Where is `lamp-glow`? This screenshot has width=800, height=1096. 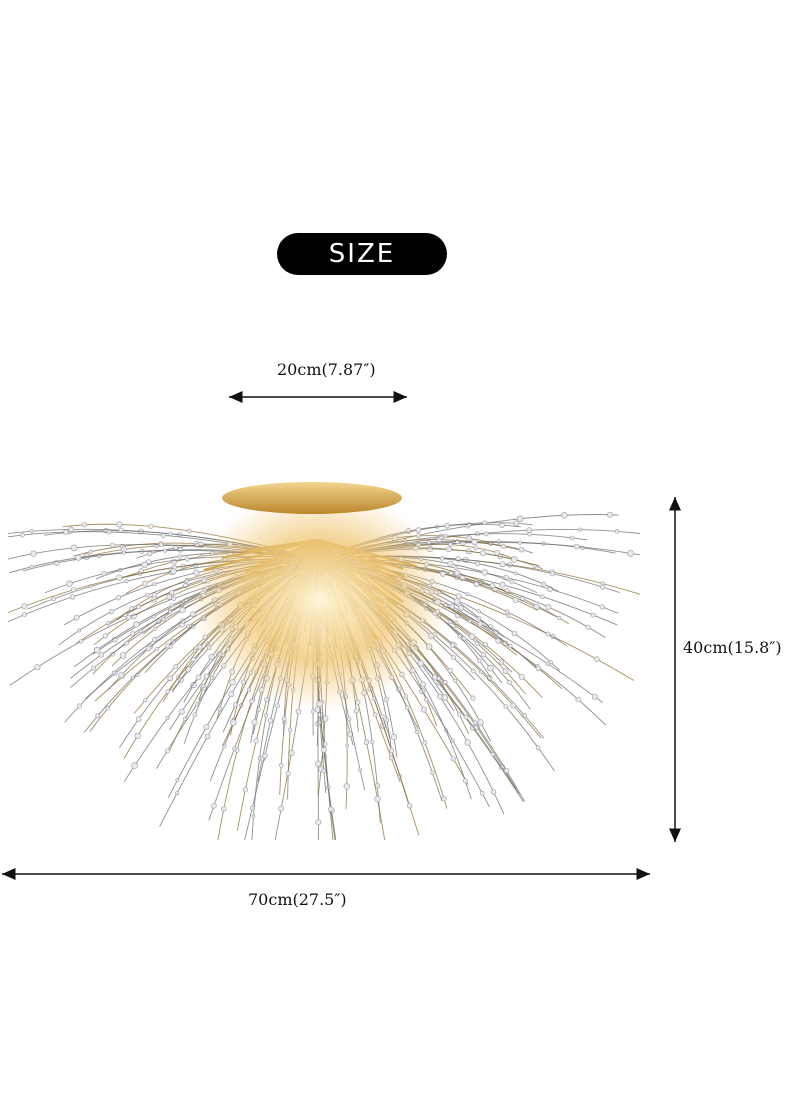
lamp-glow is located at coordinates (320, 600).